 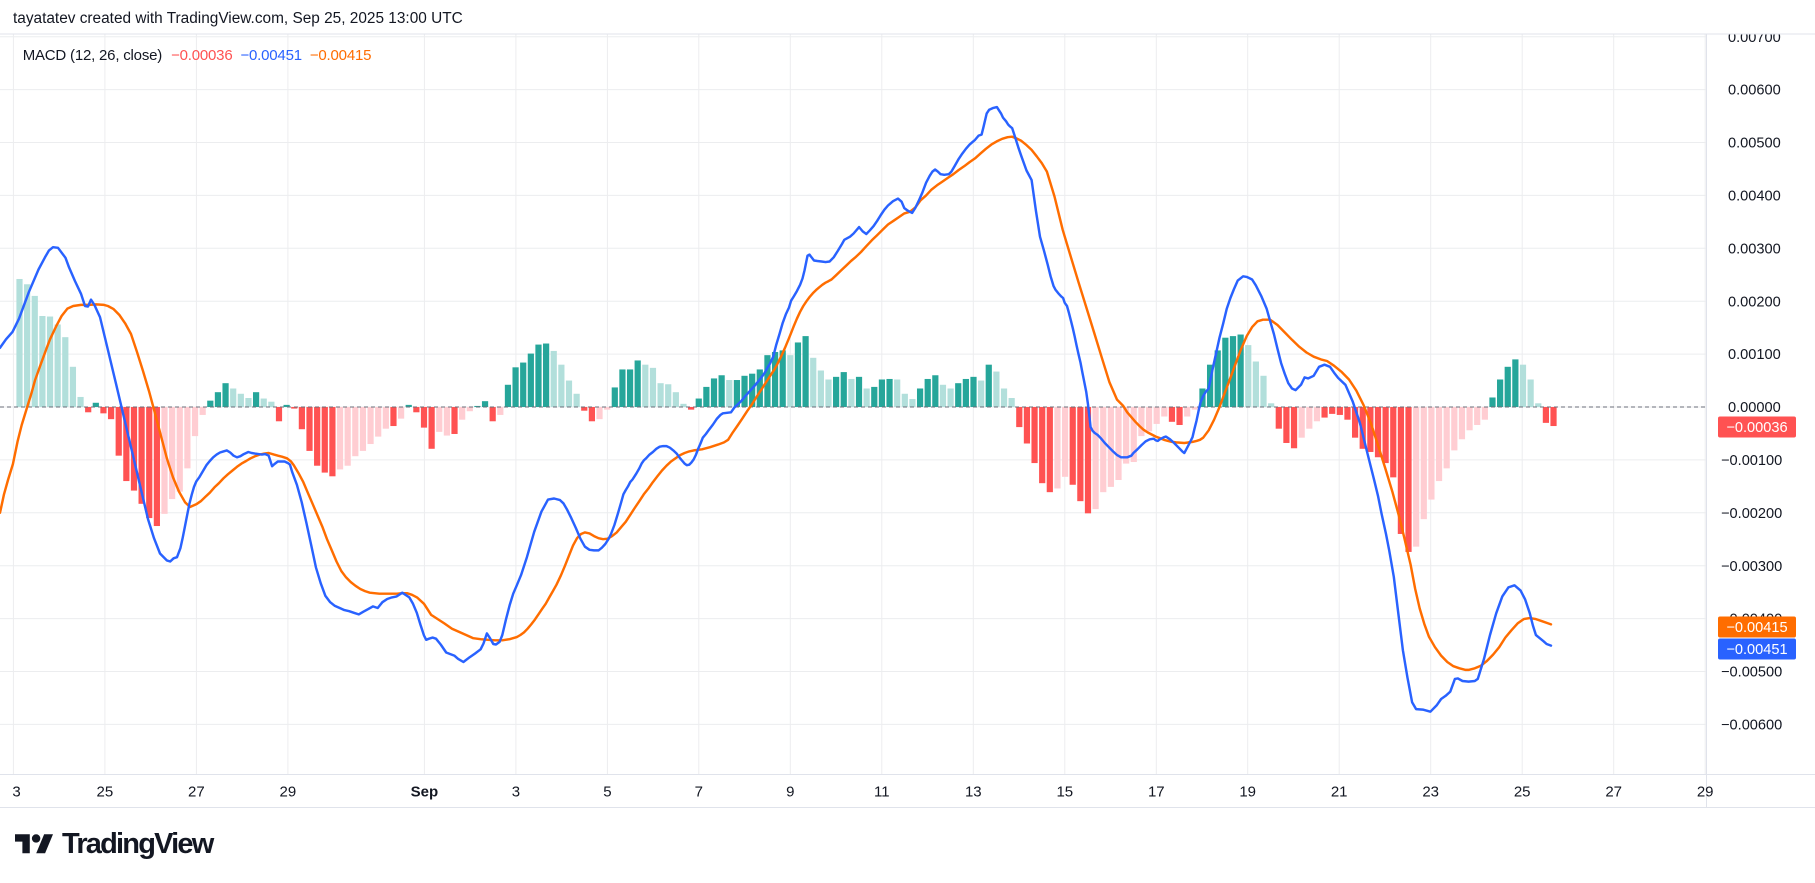 What do you see at coordinates (1754, 249) in the screenshot?
I see `svg-text: 0.00300` at bounding box center [1754, 249].